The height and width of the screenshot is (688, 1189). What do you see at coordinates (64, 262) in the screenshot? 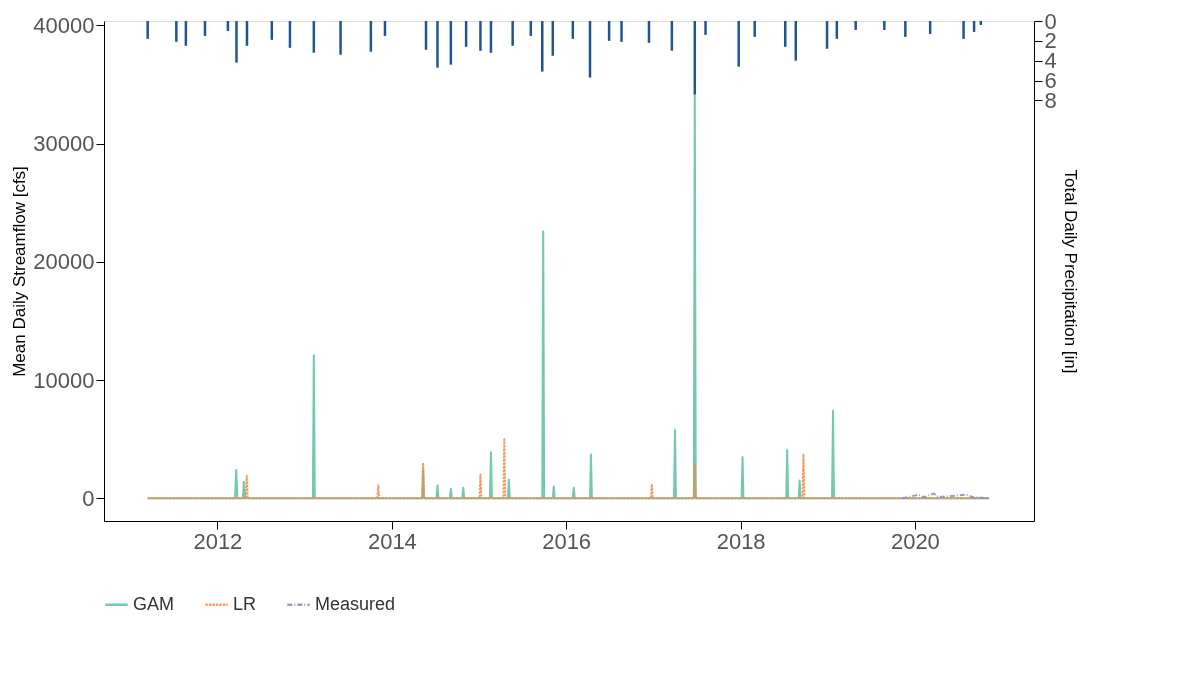
I see `y-tick-label: 20000` at bounding box center [64, 262].